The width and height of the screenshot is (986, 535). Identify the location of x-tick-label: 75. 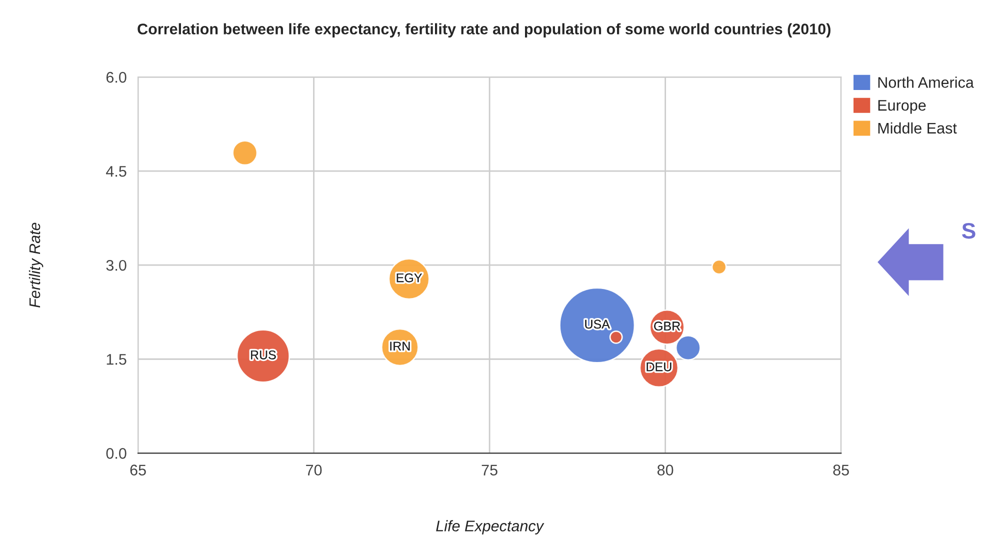
(490, 470).